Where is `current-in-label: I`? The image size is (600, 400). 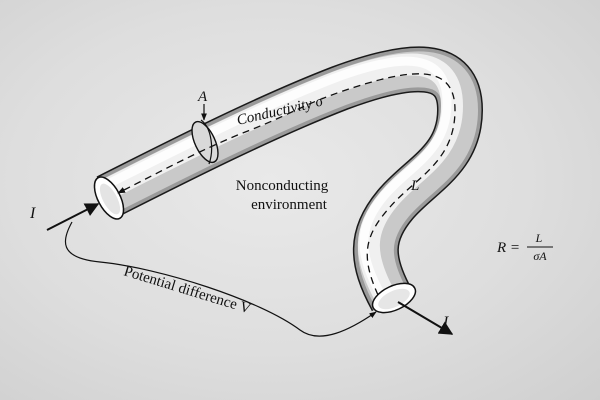 current-in-label: I is located at coordinates (32, 213).